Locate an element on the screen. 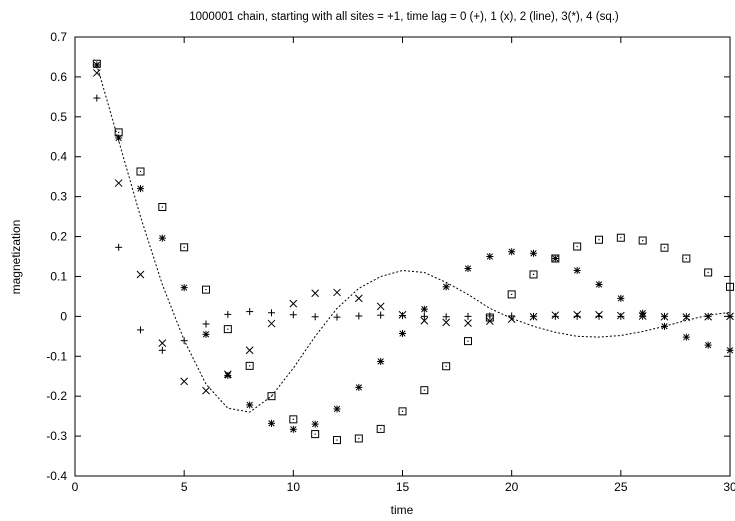 The image size is (735, 521). x-tick-label: 0 is located at coordinates (75, 487).